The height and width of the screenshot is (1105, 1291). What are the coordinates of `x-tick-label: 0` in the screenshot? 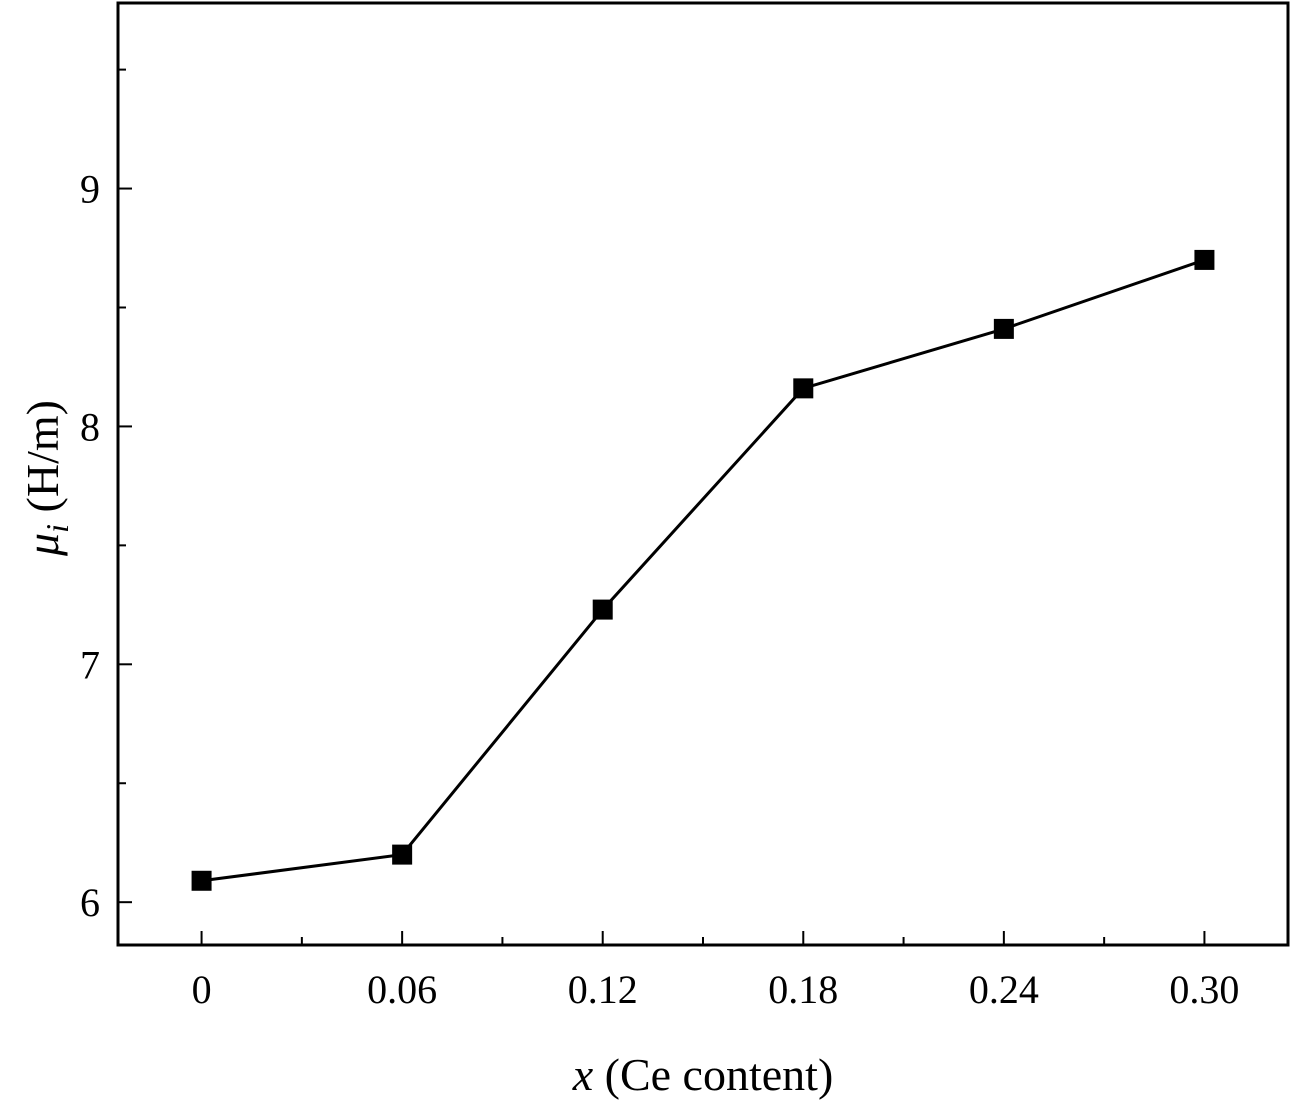 It's located at (202, 989).